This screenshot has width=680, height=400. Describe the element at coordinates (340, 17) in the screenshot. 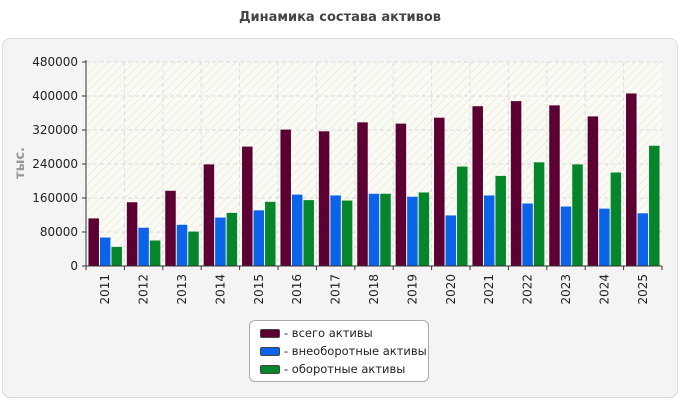

I see `chart-title: Динамика состава активов` at that location.